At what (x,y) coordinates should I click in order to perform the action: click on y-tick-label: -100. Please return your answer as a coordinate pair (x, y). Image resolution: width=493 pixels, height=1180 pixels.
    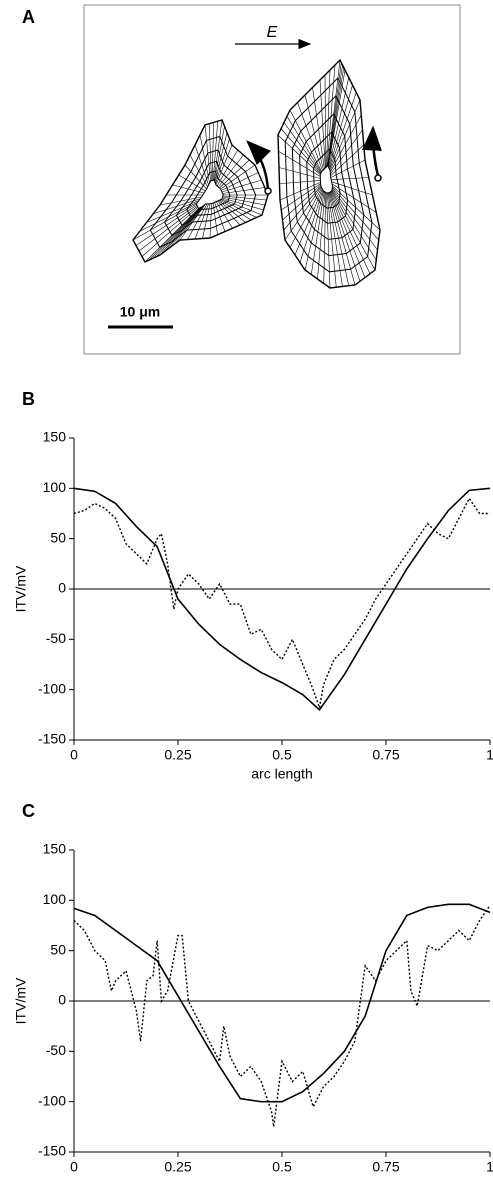
    Looking at the image, I should click on (52, 688).